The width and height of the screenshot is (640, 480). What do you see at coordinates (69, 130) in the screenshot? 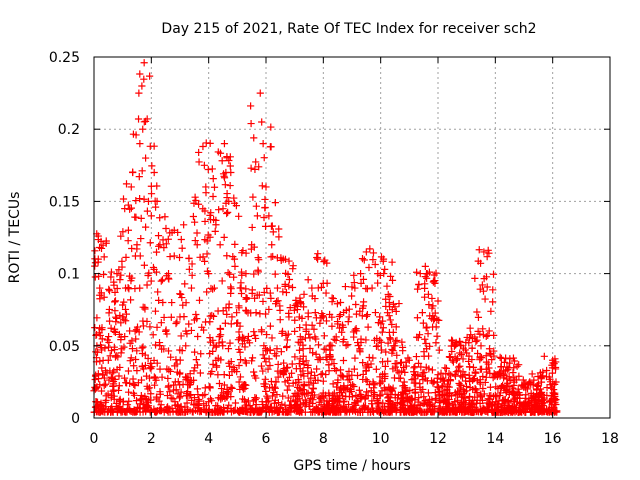
I see `y-tick-label: 0.2` at bounding box center [69, 130].